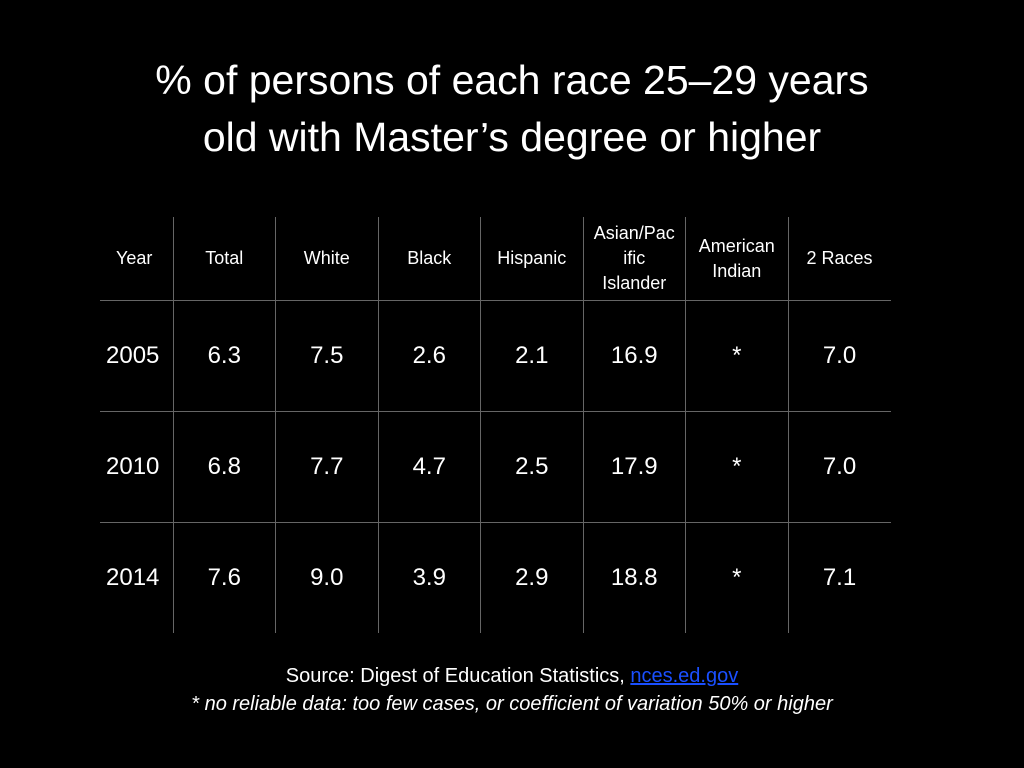 The height and width of the screenshot is (768, 1024). What do you see at coordinates (136, 356) in the screenshot?
I see `cell-year: 2005` at bounding box center [136, 356].